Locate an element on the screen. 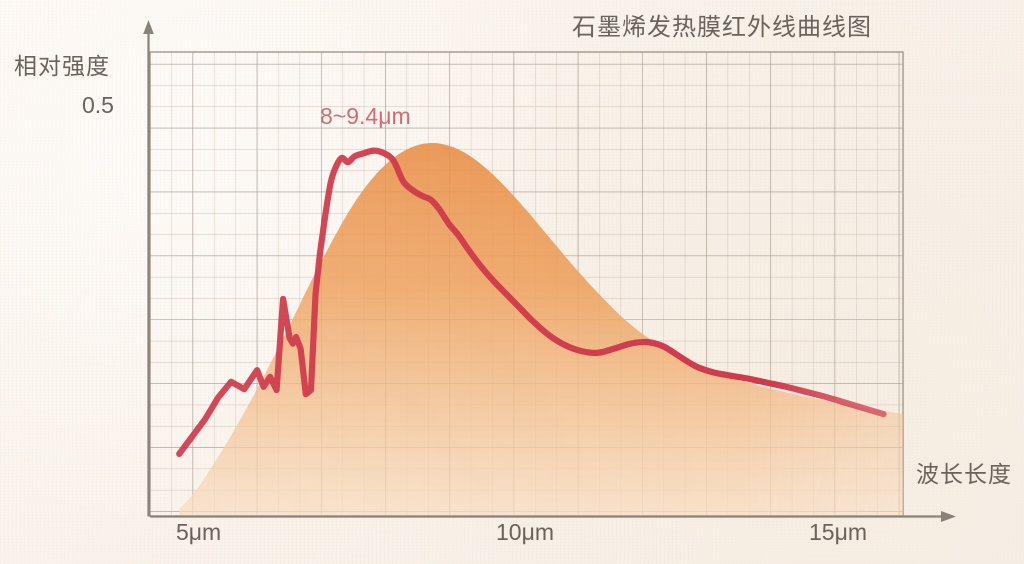 The height and width of the screenshot is (564, 1024). y-axis-tick-label: 0.5 is located at coordinates (98, 105).